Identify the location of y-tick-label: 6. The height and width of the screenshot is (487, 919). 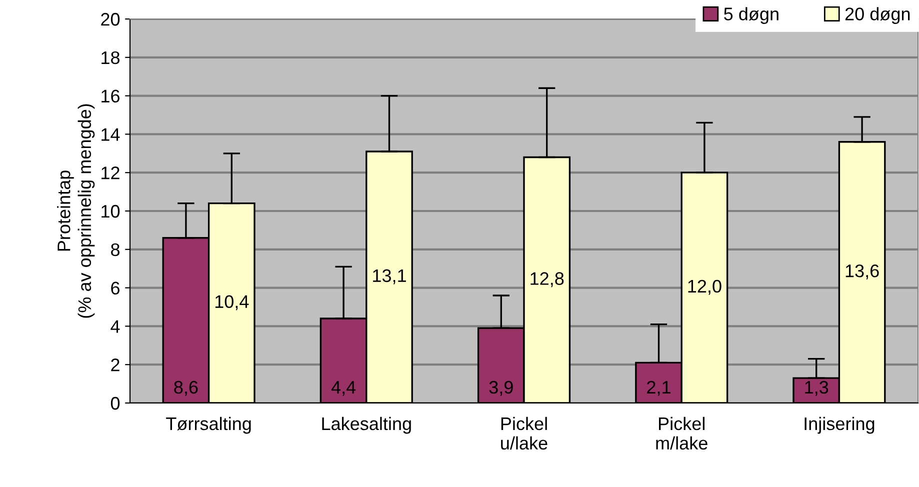
(115, 288).